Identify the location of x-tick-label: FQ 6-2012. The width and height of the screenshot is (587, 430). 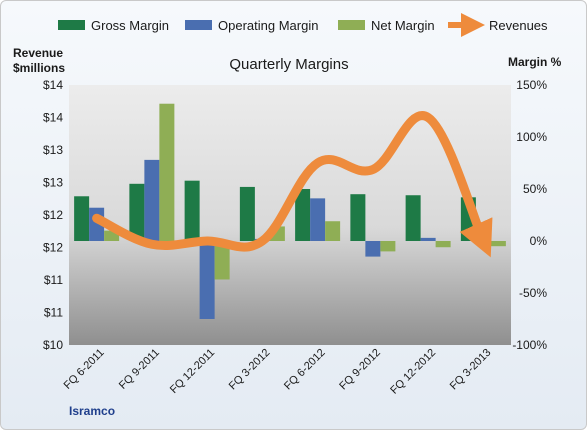
(305, 370).